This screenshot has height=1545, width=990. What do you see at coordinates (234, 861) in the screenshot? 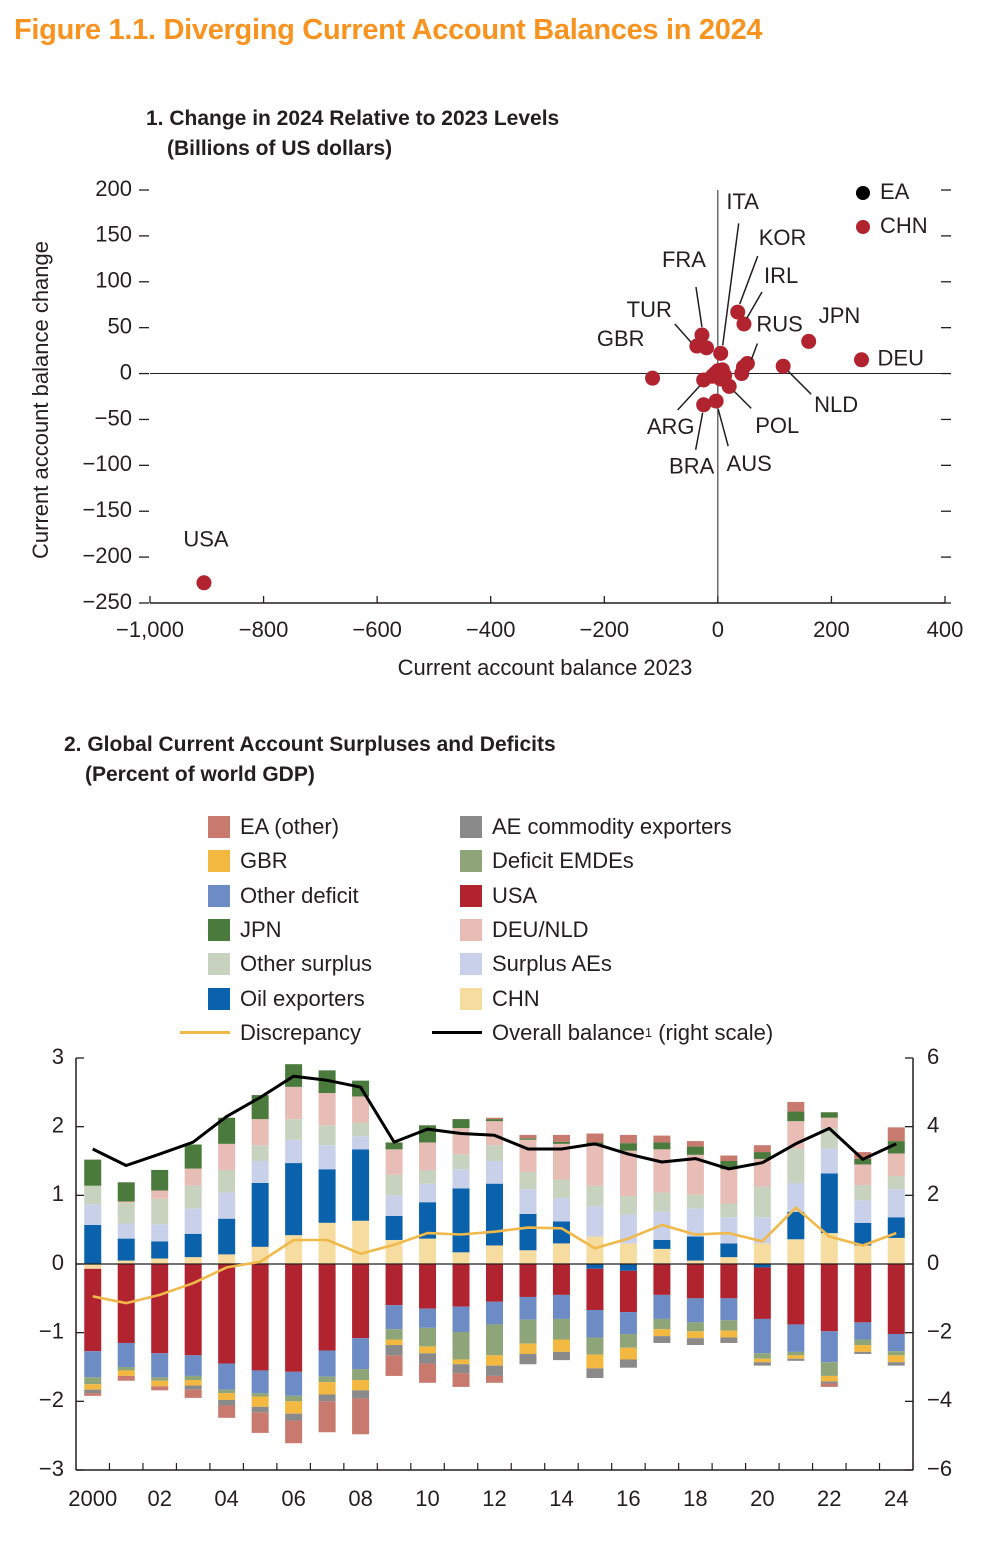
I see `legend-item: GBR` at bounding box center [234, 861].